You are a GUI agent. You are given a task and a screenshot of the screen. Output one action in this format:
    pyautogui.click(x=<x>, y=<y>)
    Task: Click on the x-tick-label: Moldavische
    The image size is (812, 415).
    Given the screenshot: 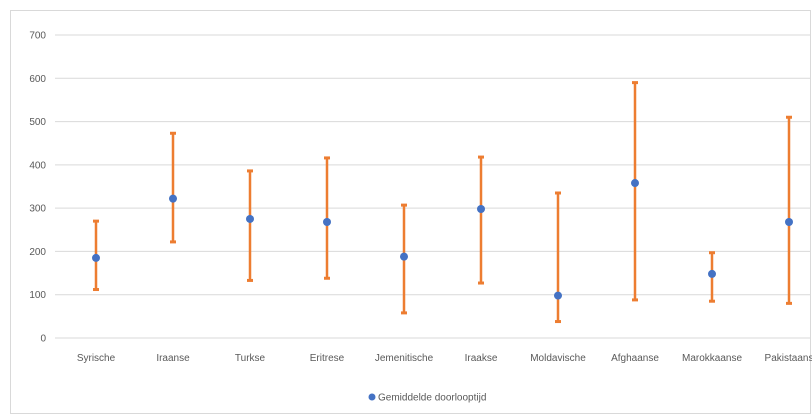 What is the action you would take?
    pyautogui.click(x=558, y=358)
    